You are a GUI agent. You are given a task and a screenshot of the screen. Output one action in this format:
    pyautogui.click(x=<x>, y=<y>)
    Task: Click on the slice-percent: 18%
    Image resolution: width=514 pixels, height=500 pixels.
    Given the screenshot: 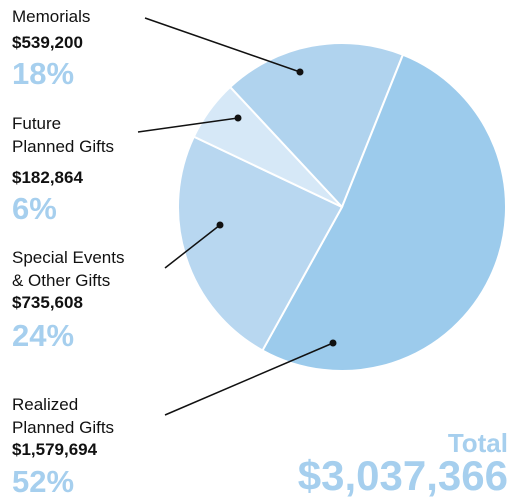 What is the action you would take?
    pyautogui.click(x=43, y=73)
    